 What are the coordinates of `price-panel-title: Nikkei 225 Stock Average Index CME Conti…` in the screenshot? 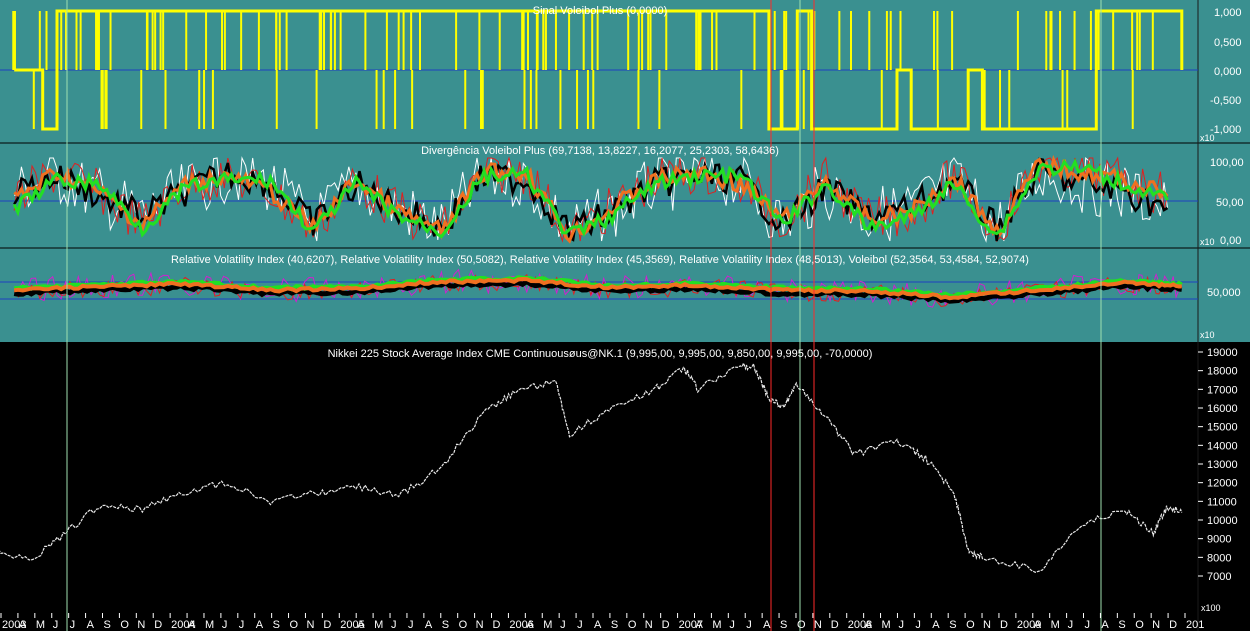 It's located at (600, 354).